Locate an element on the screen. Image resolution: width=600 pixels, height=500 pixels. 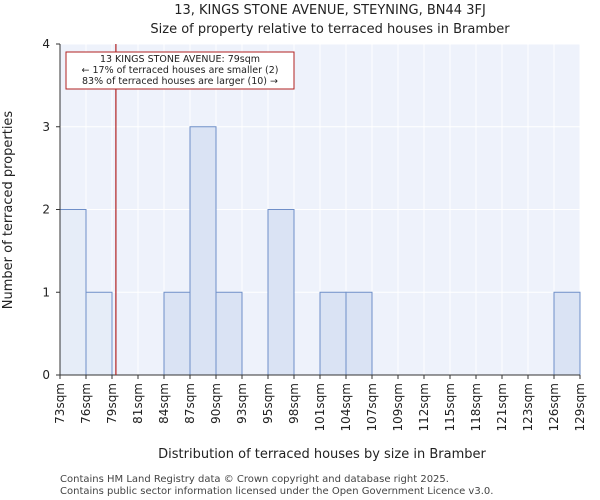
x-tick-label: 104sqm is located at coordinates (346, 407).